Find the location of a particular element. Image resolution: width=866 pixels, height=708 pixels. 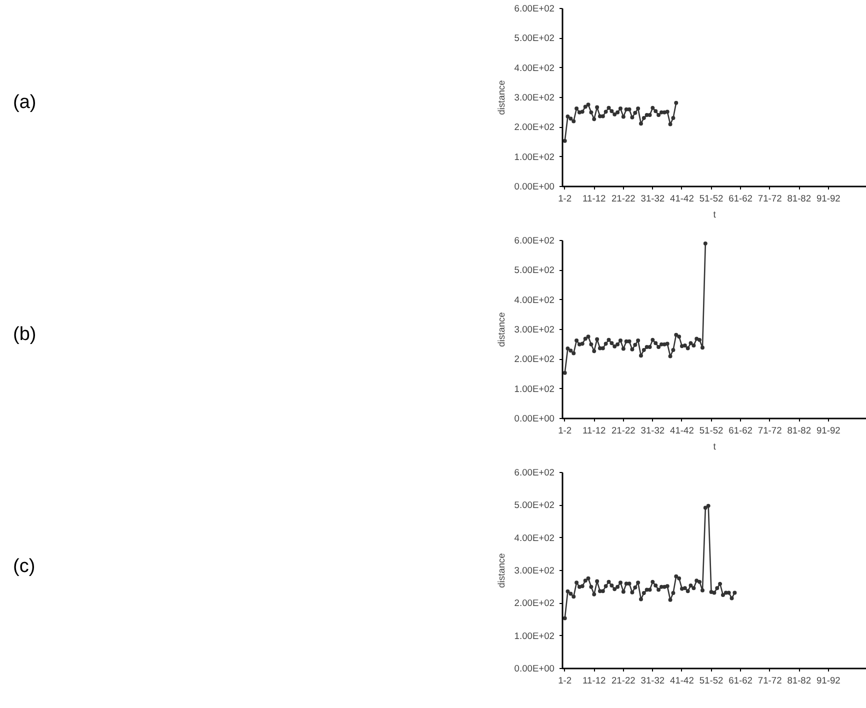

y-tick-label: 4.00E+02 is located at coordinates (534, 537).